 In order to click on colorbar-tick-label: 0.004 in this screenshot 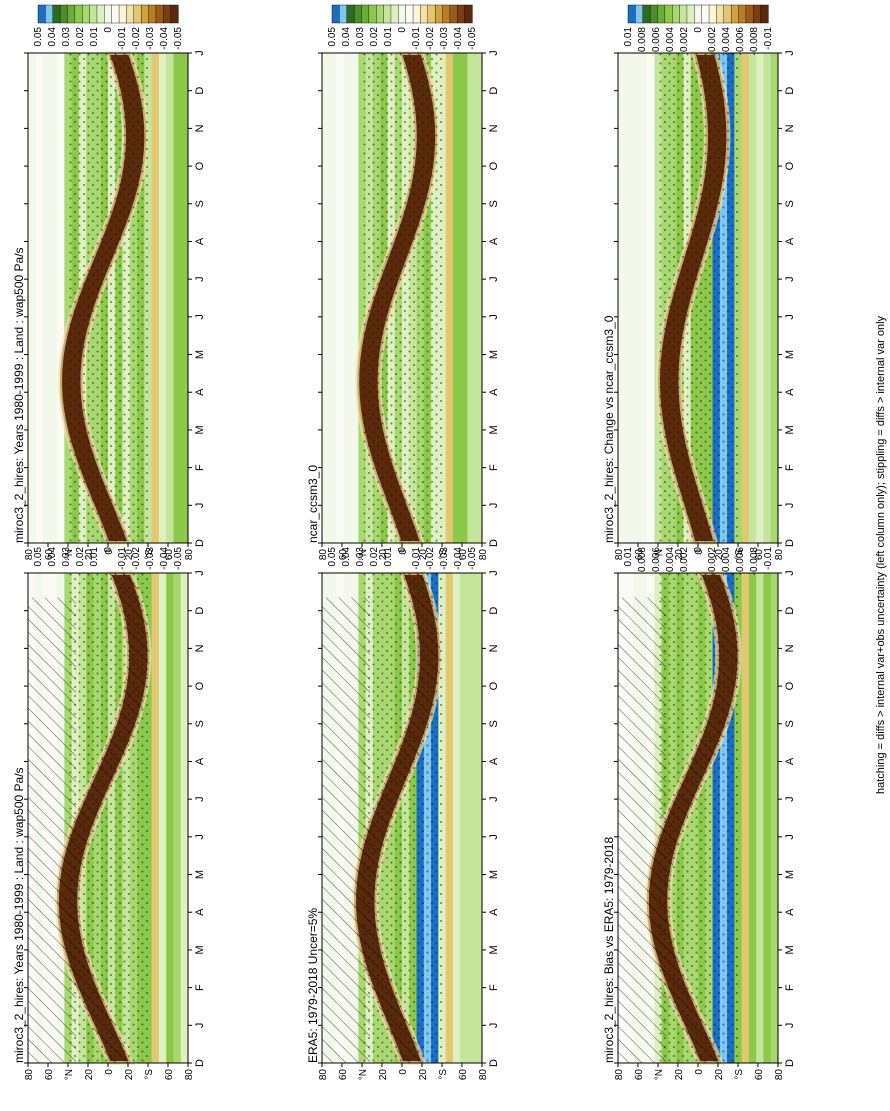, I will do `click(670, 39)`.